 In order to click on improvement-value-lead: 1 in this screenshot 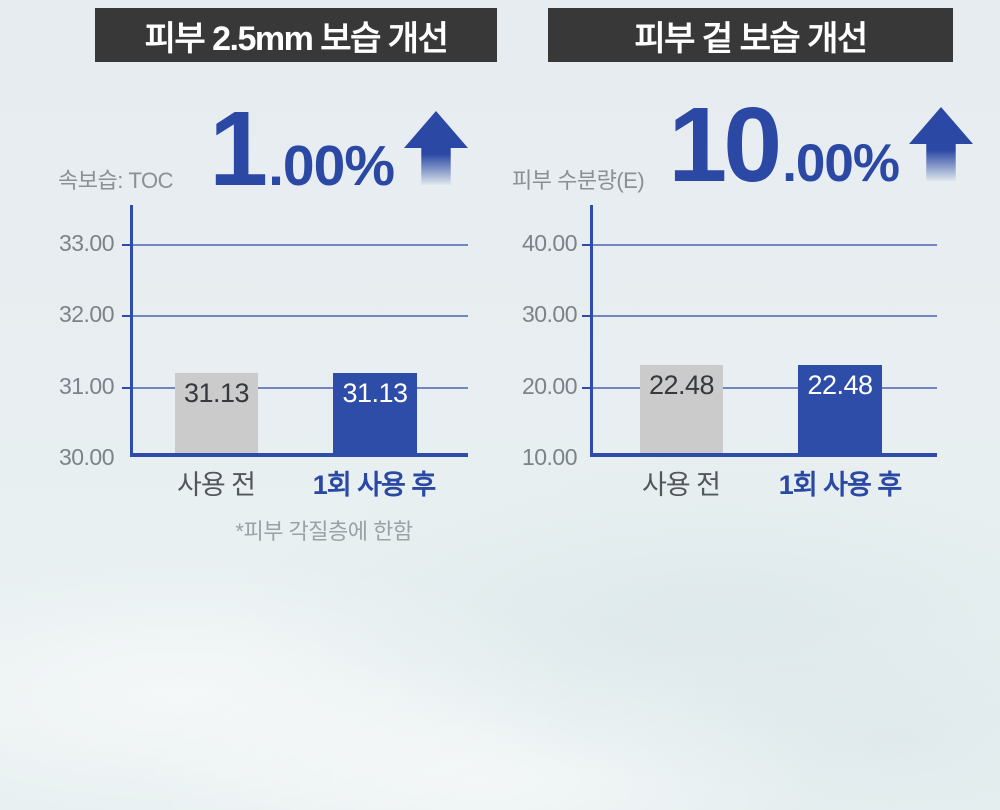, I will do `click(238, 149)`.